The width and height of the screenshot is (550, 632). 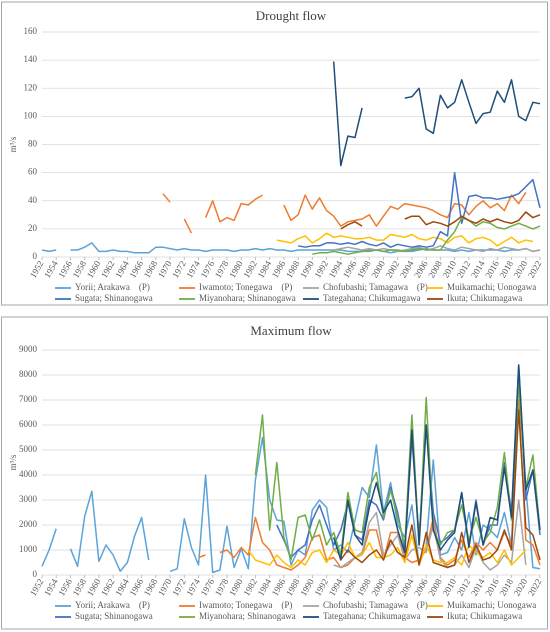 I want to click on y-tick-label: 160, so click(x=31, y=31).